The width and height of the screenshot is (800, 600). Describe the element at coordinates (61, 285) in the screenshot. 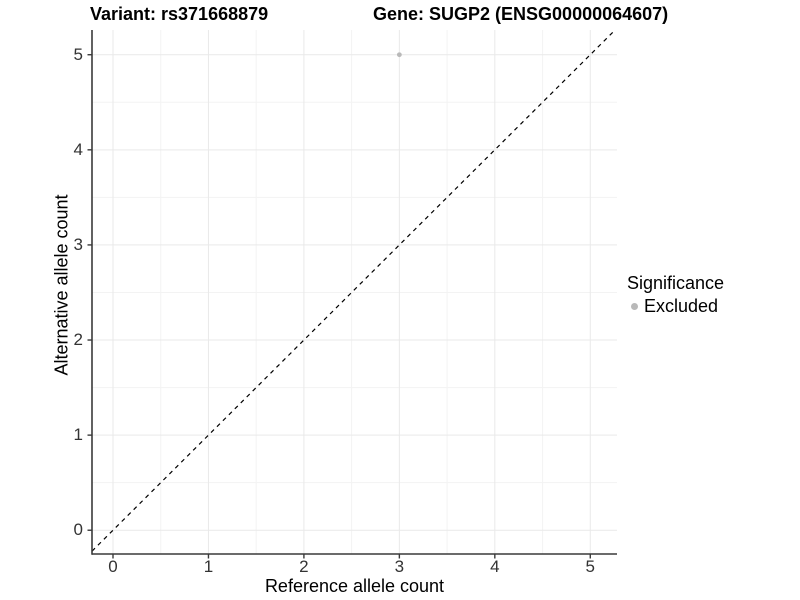

I see `y-axis-title: Alternative allele count` at that location.